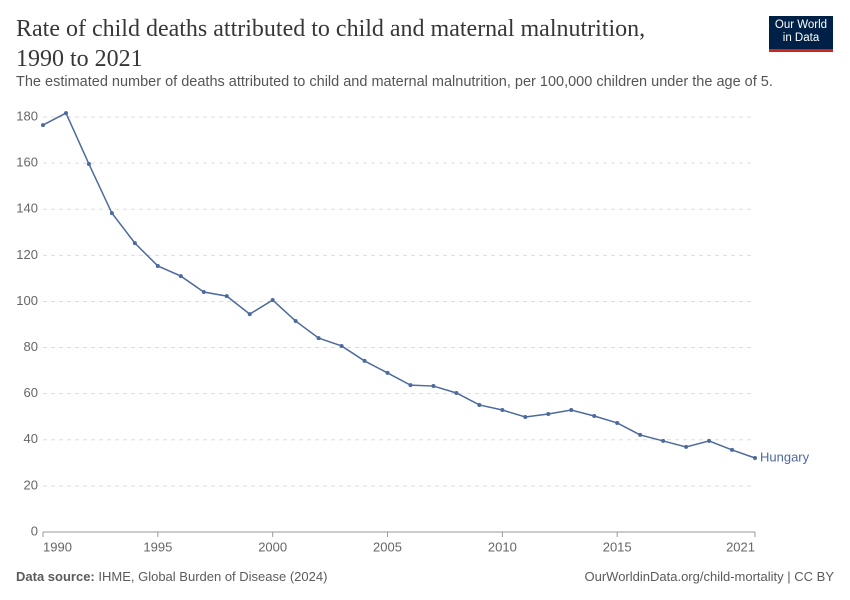 Image resolution: width=850 pixels, height=600 pixels. What do you see at coordinates (31, 392) in the screenshot?
I see `y-tick-label: 60` at bounding box center [31, 392].